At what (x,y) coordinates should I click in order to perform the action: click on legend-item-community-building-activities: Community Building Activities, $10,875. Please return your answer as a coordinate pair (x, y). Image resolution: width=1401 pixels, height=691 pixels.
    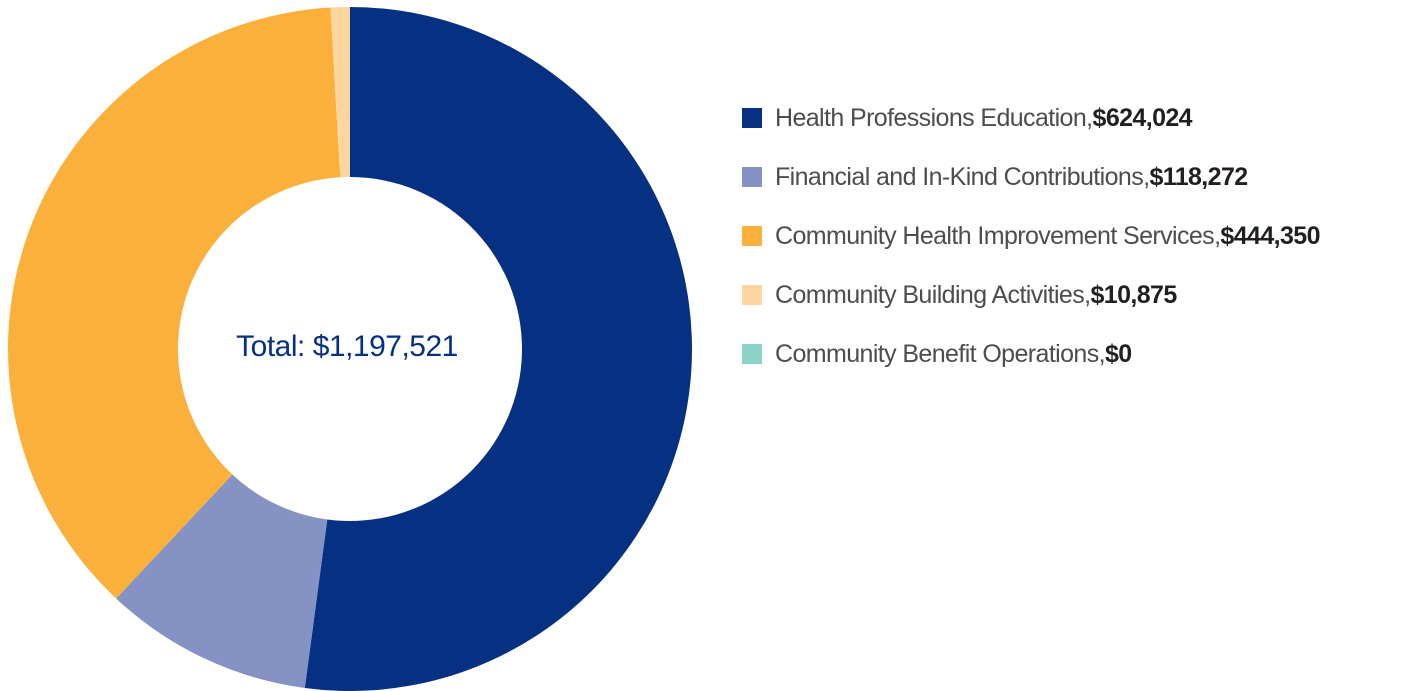
    Looking at the image, I should click on (1031, 295).